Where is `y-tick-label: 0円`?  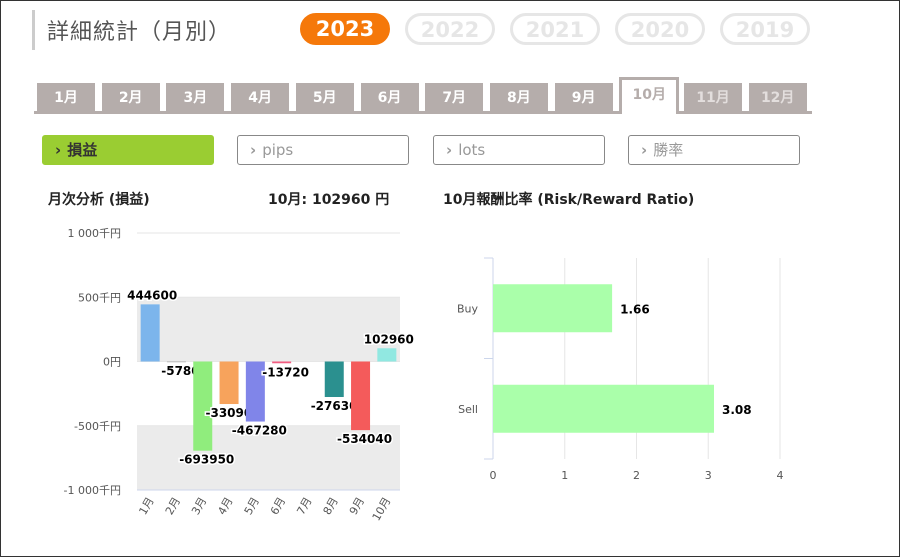 y-tick-label: 0円 is located at coordinates (112, 362).